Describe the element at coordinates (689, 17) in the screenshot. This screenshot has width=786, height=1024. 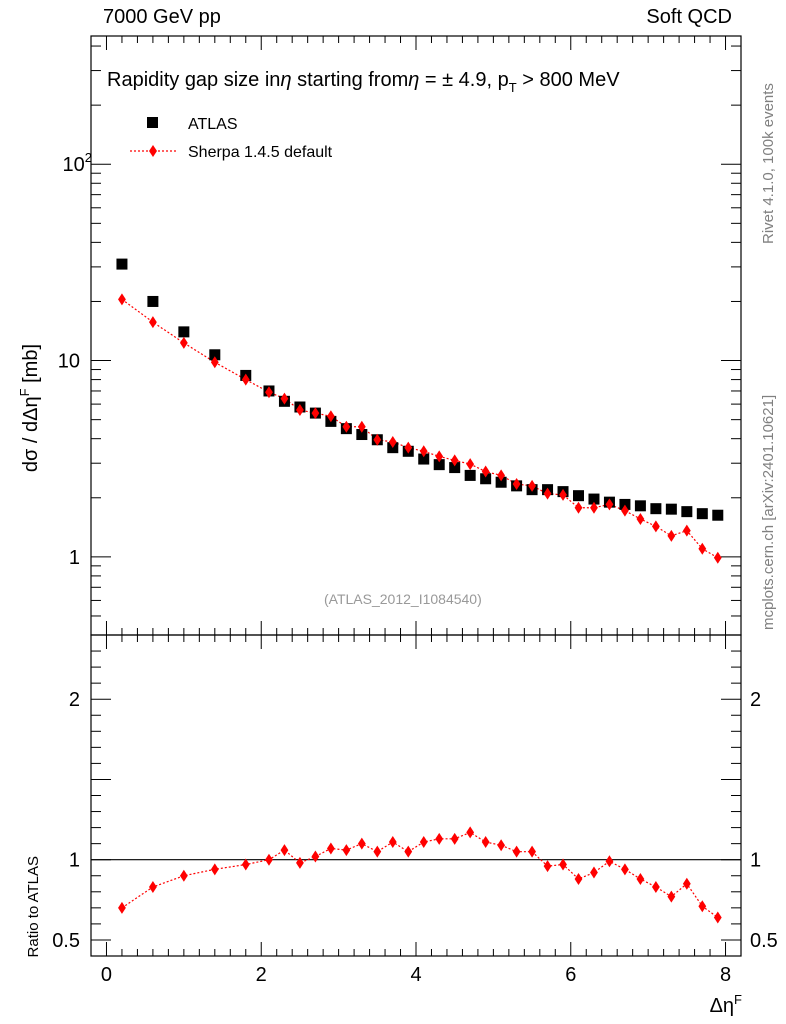
I see `header-process-label: Soft QCD` at that location.